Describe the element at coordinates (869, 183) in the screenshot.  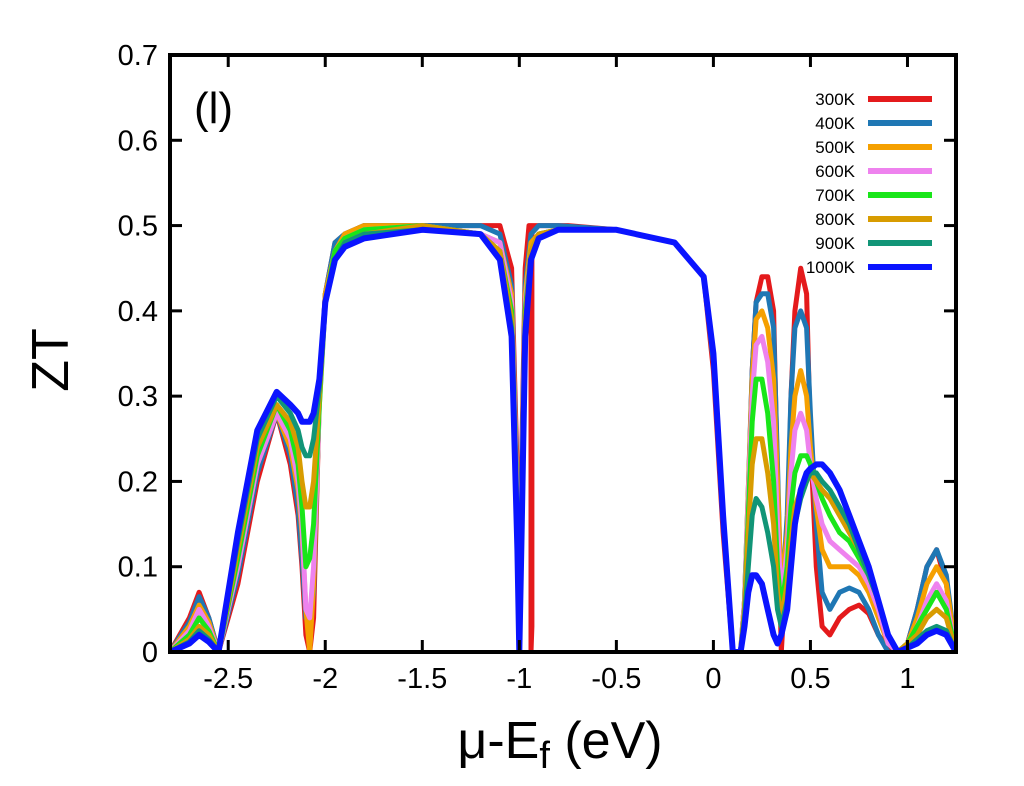
I see `legend: 300K 400K 500K 600K 700K 800K 900K 1000K` at that location.